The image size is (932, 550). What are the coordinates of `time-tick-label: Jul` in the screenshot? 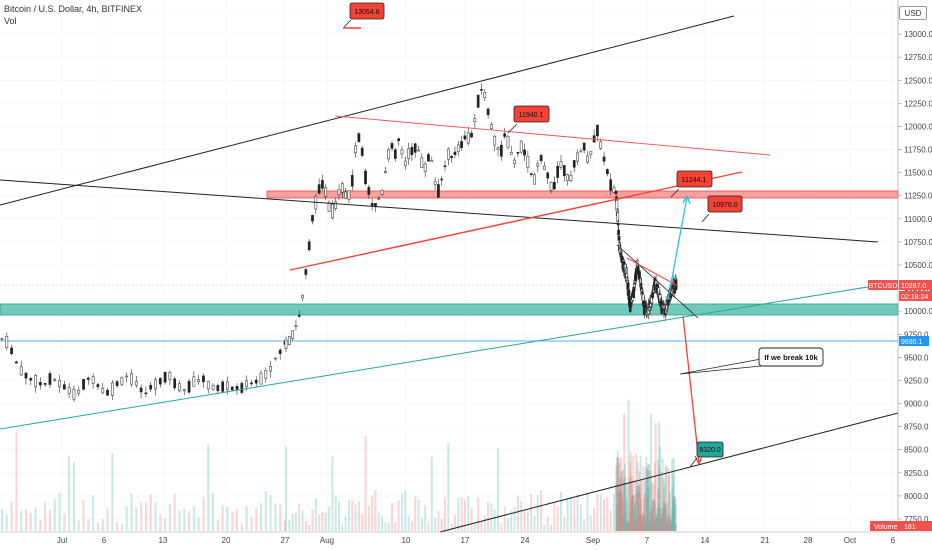 It's located at (62, 540).